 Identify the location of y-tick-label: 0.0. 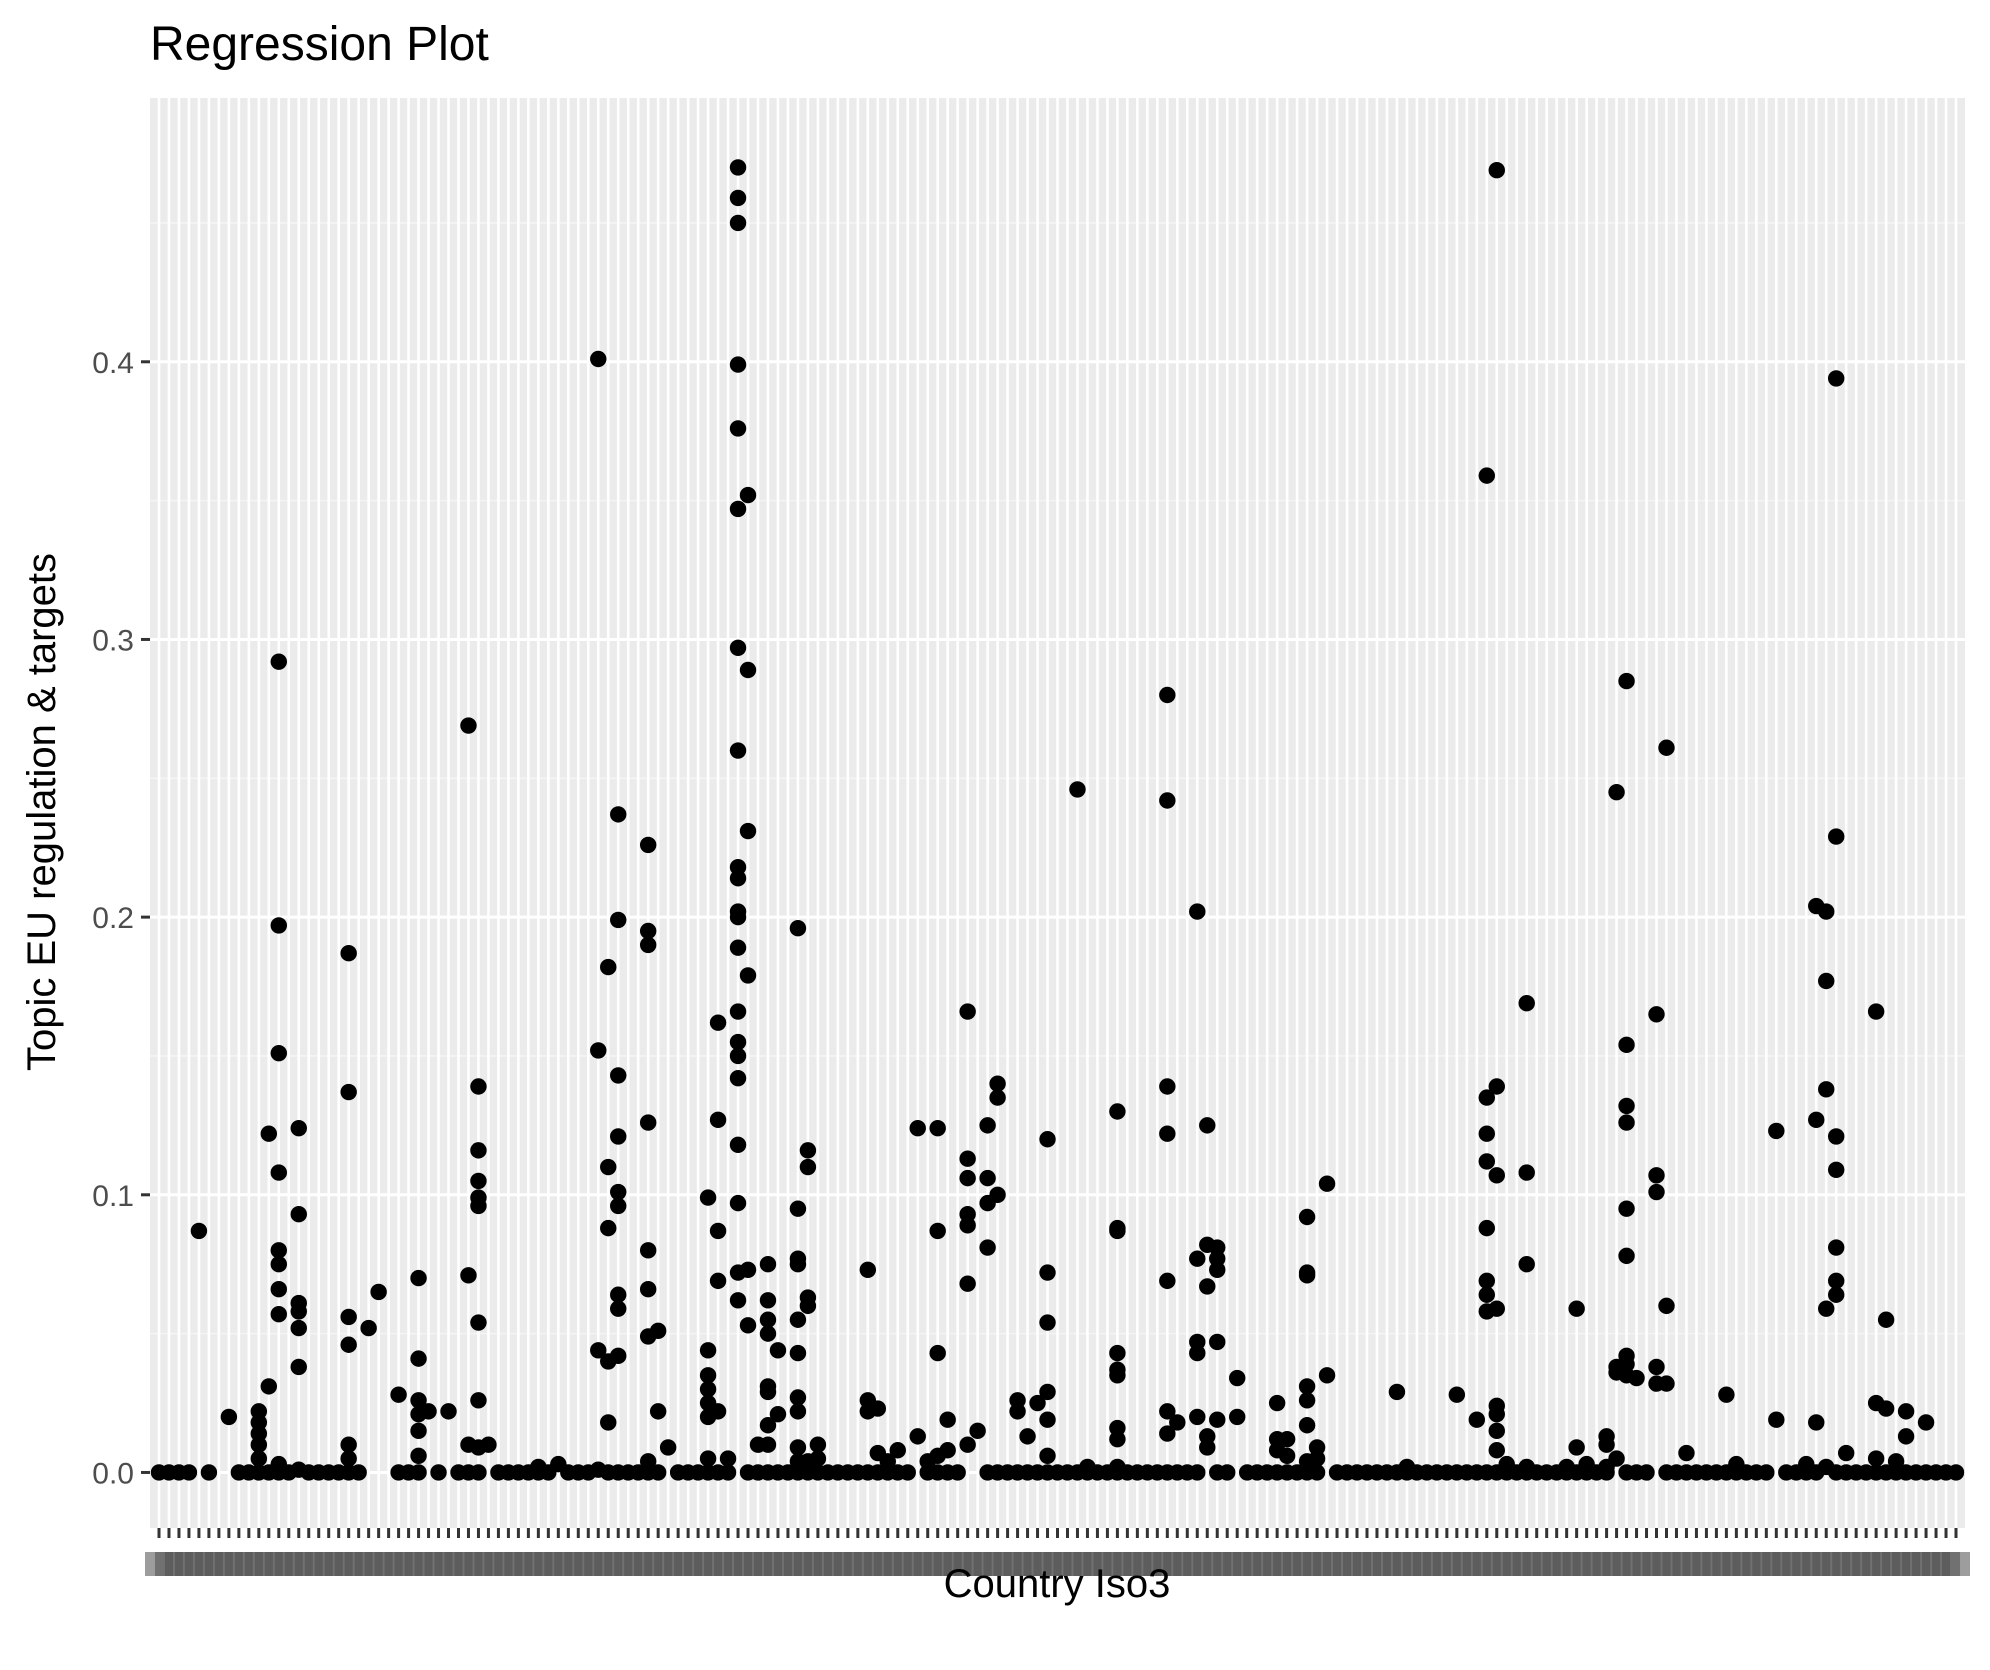
(113, 1473).